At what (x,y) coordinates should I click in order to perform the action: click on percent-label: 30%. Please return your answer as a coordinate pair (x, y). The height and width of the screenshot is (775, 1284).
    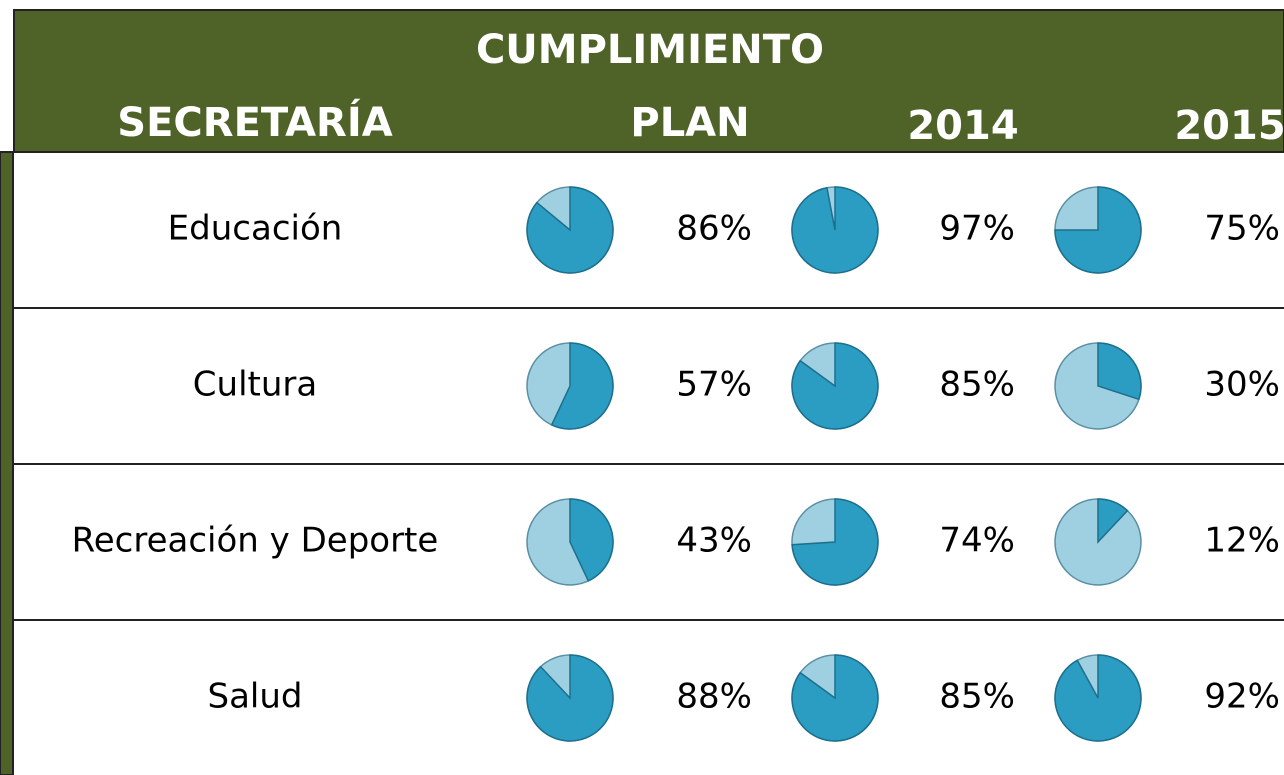
    Looking at the image, I should click on (1242, 385).